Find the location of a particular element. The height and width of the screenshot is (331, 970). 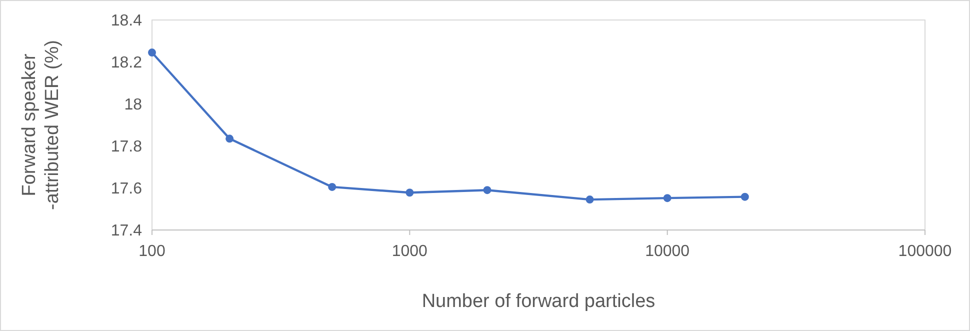

x-tick-label: 100000 is located at coordinates (925, 251).